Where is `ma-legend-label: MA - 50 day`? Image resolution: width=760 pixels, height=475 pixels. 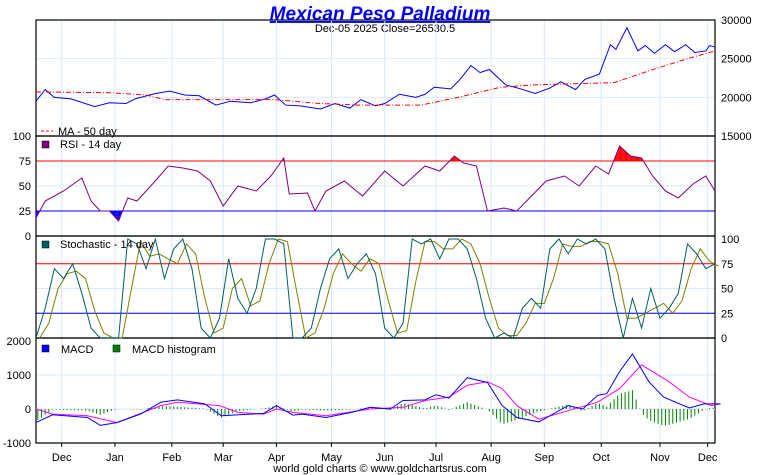 ma-legend-label: MA - 50 day is located at coordinates (87, 132).